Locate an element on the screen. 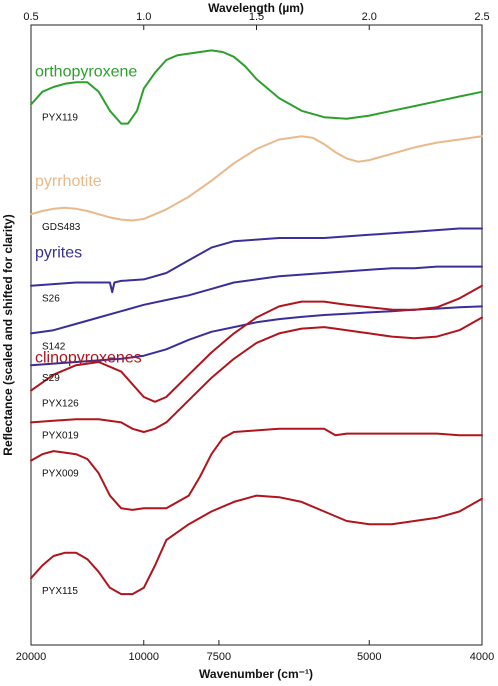 This screenshot has height=686, width=498. group-label-pyrites: pyrites is located at coordinates (58, 253).